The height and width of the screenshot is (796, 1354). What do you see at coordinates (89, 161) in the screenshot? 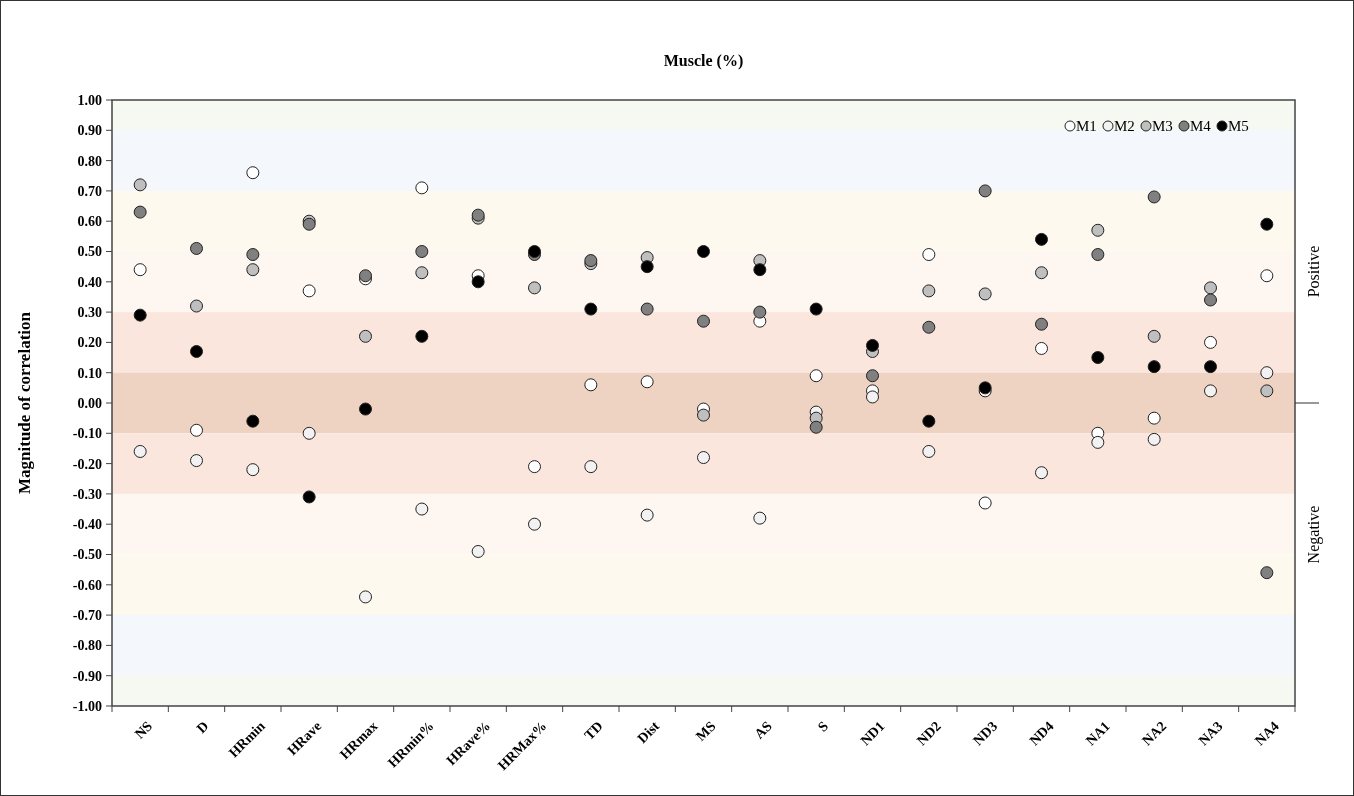
I see `y-tick-label: 0.80` at bounding box center [89, 161].